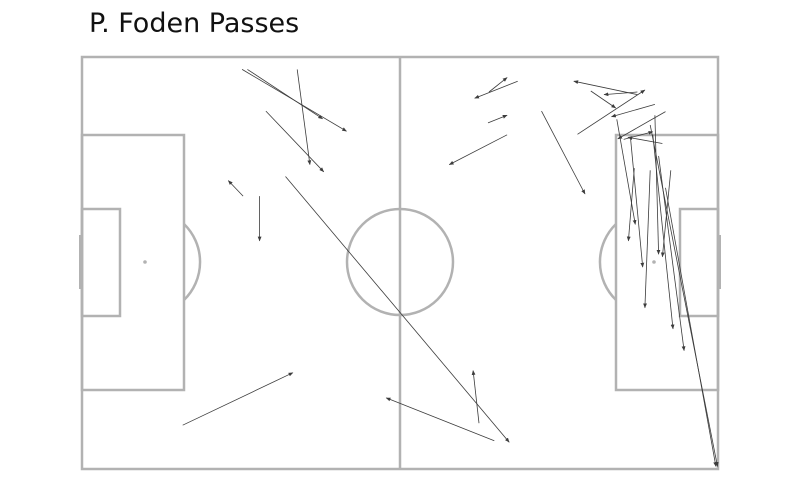 The width and height of the screenshot is (800, 500). I want to click on centre-circle, so click(400, 262).